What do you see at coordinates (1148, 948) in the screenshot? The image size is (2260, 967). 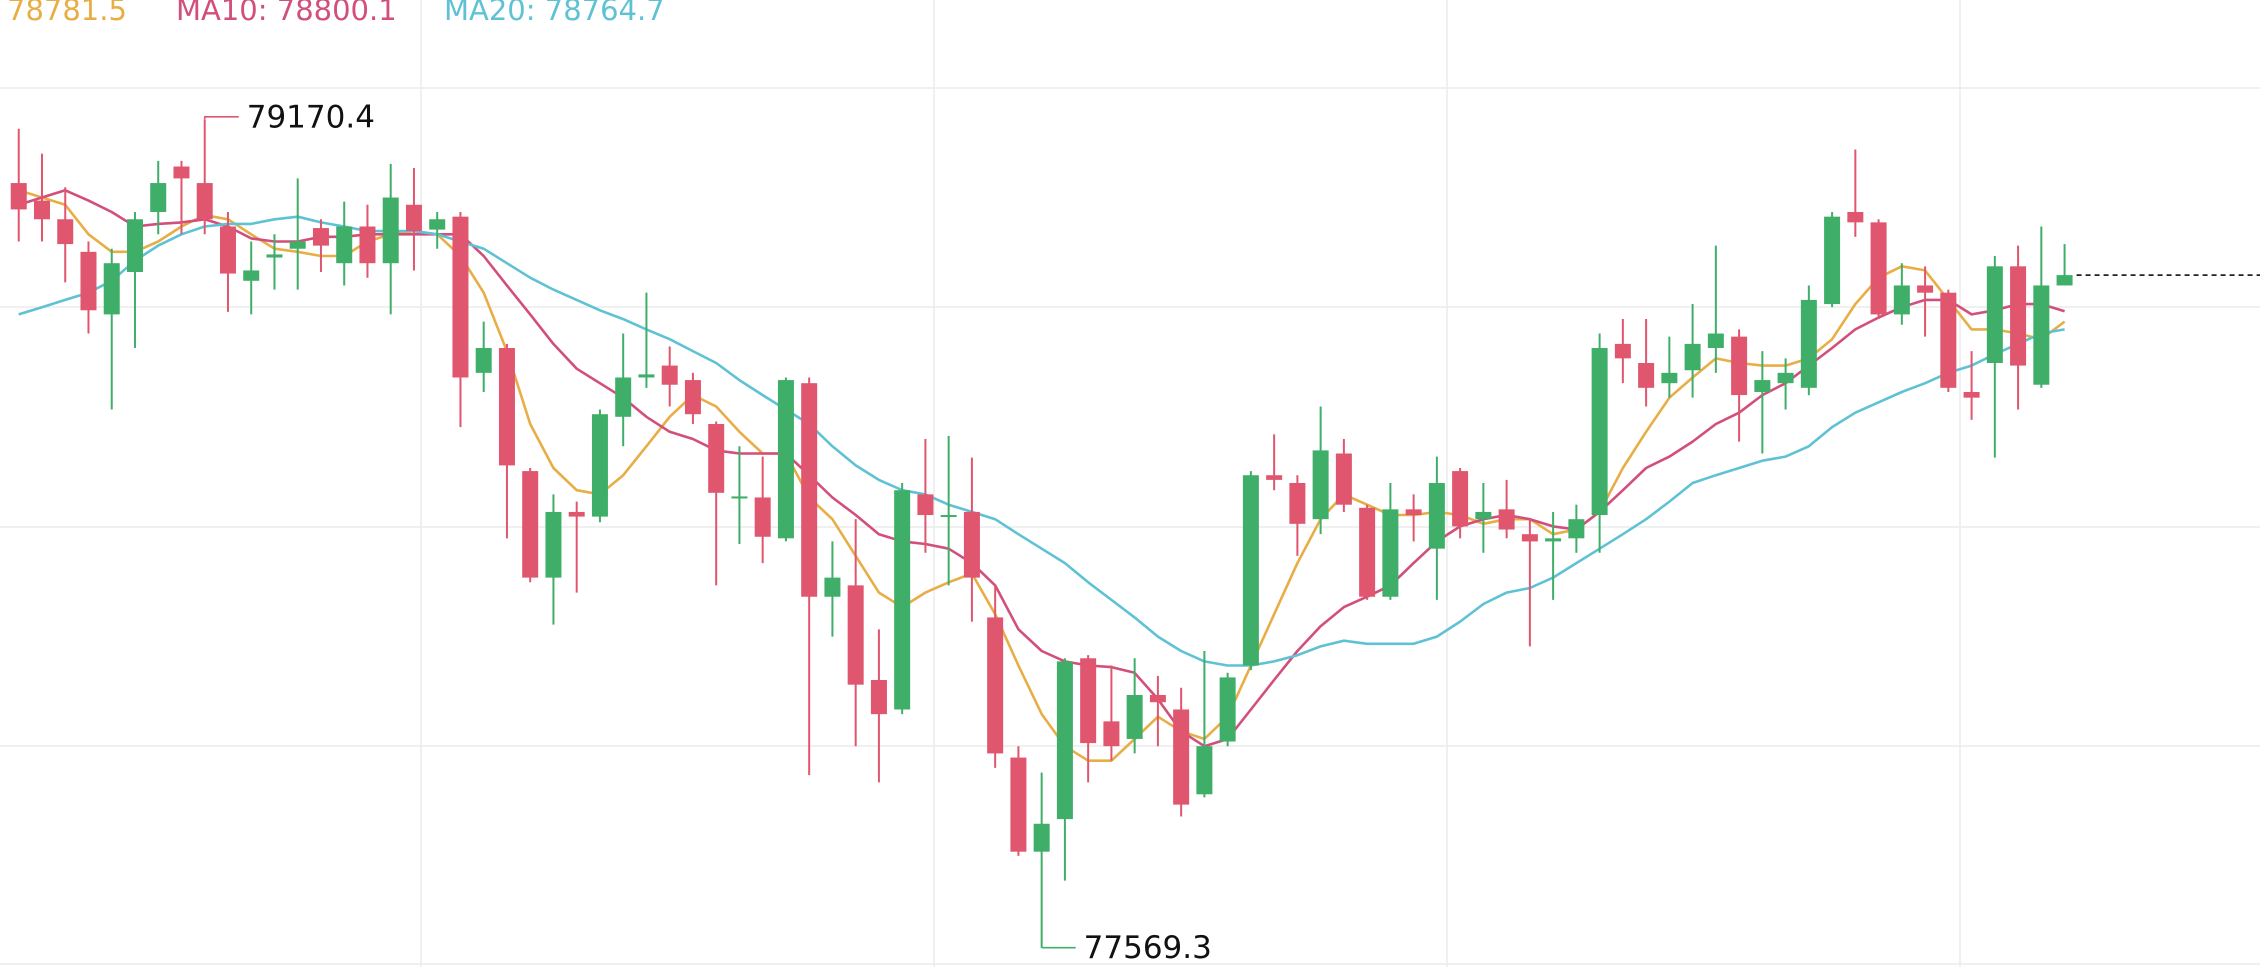 I see `low-label: 77569.3` at bounding box center [1148, 948].